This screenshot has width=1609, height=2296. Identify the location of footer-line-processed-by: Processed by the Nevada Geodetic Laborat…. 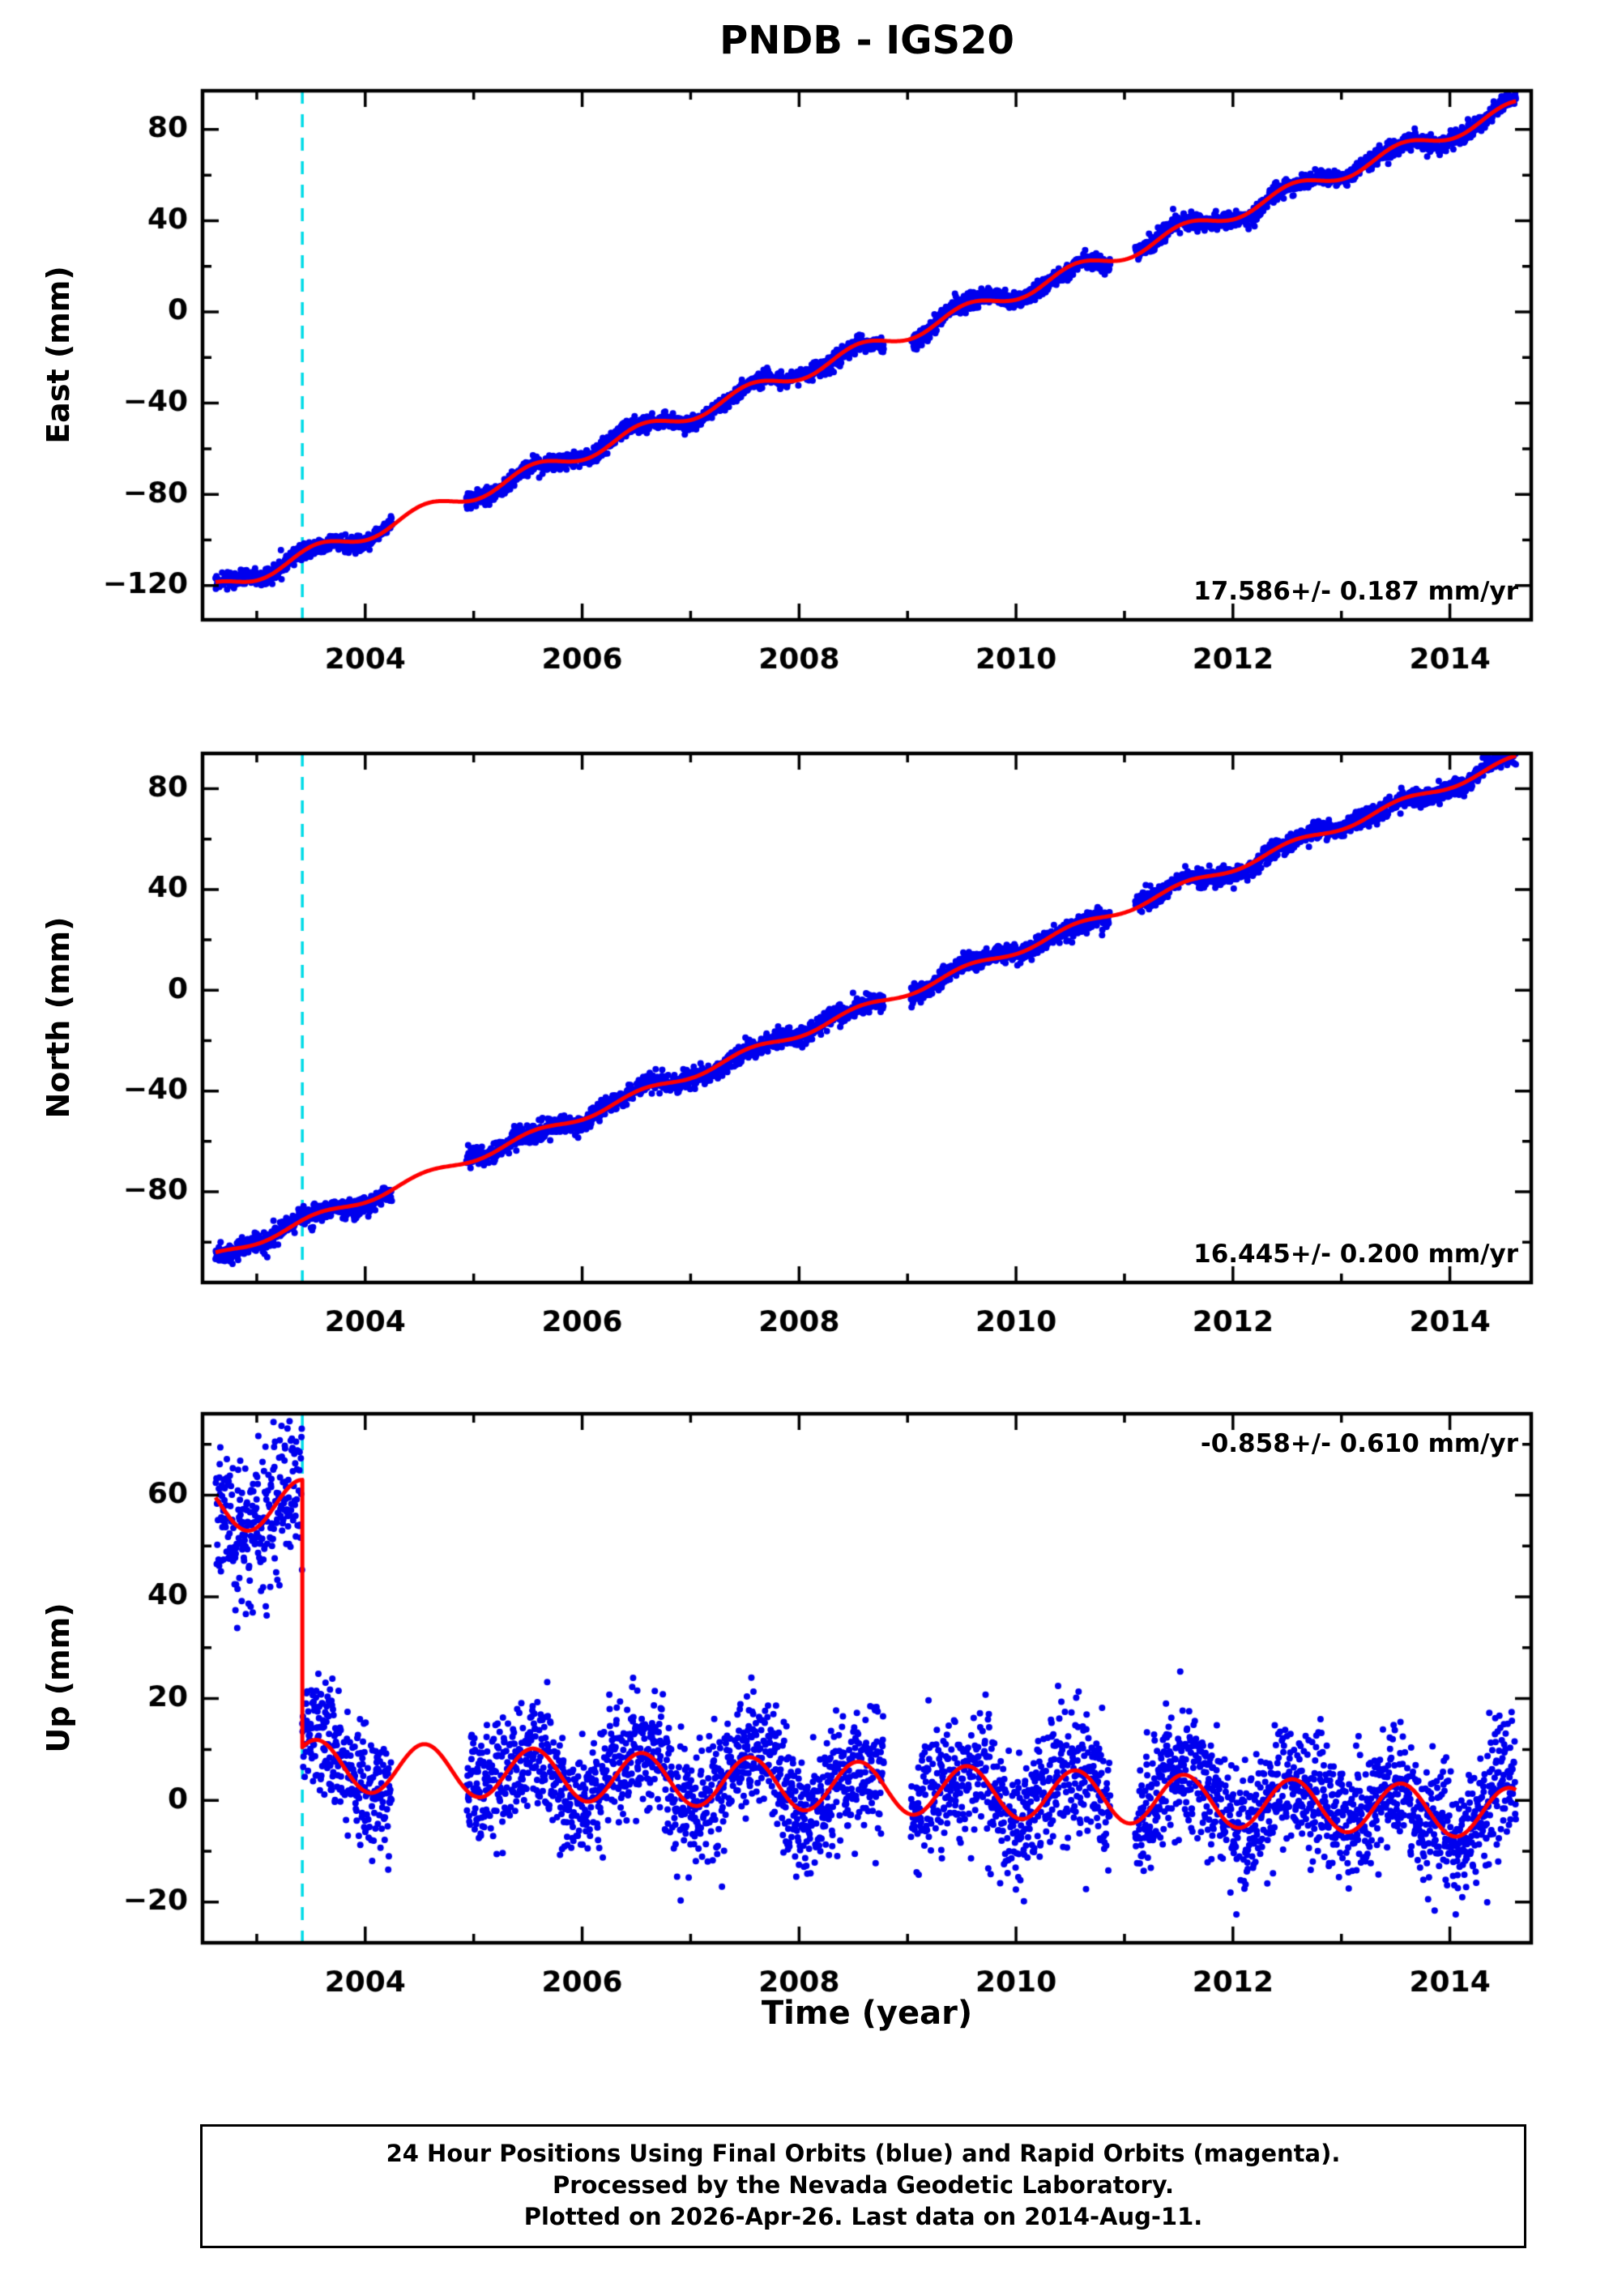
(864, 2185).